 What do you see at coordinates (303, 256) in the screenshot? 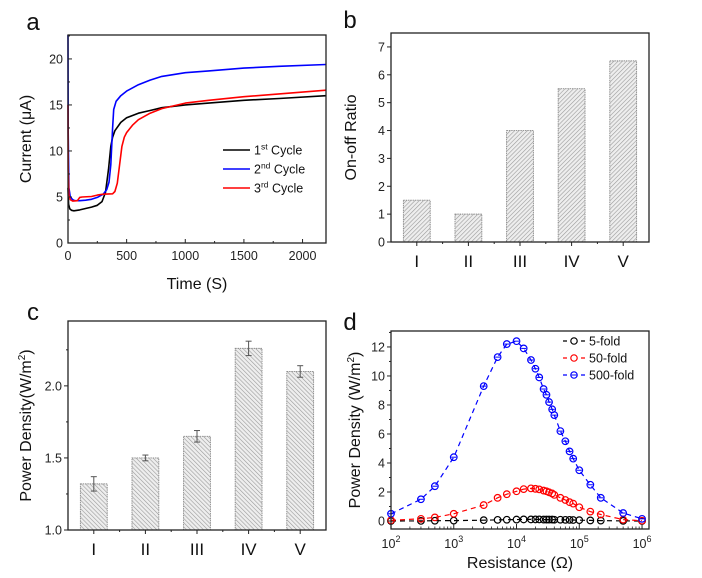
I see `x-tick-label: 2000` at bounding box center [303, 256].